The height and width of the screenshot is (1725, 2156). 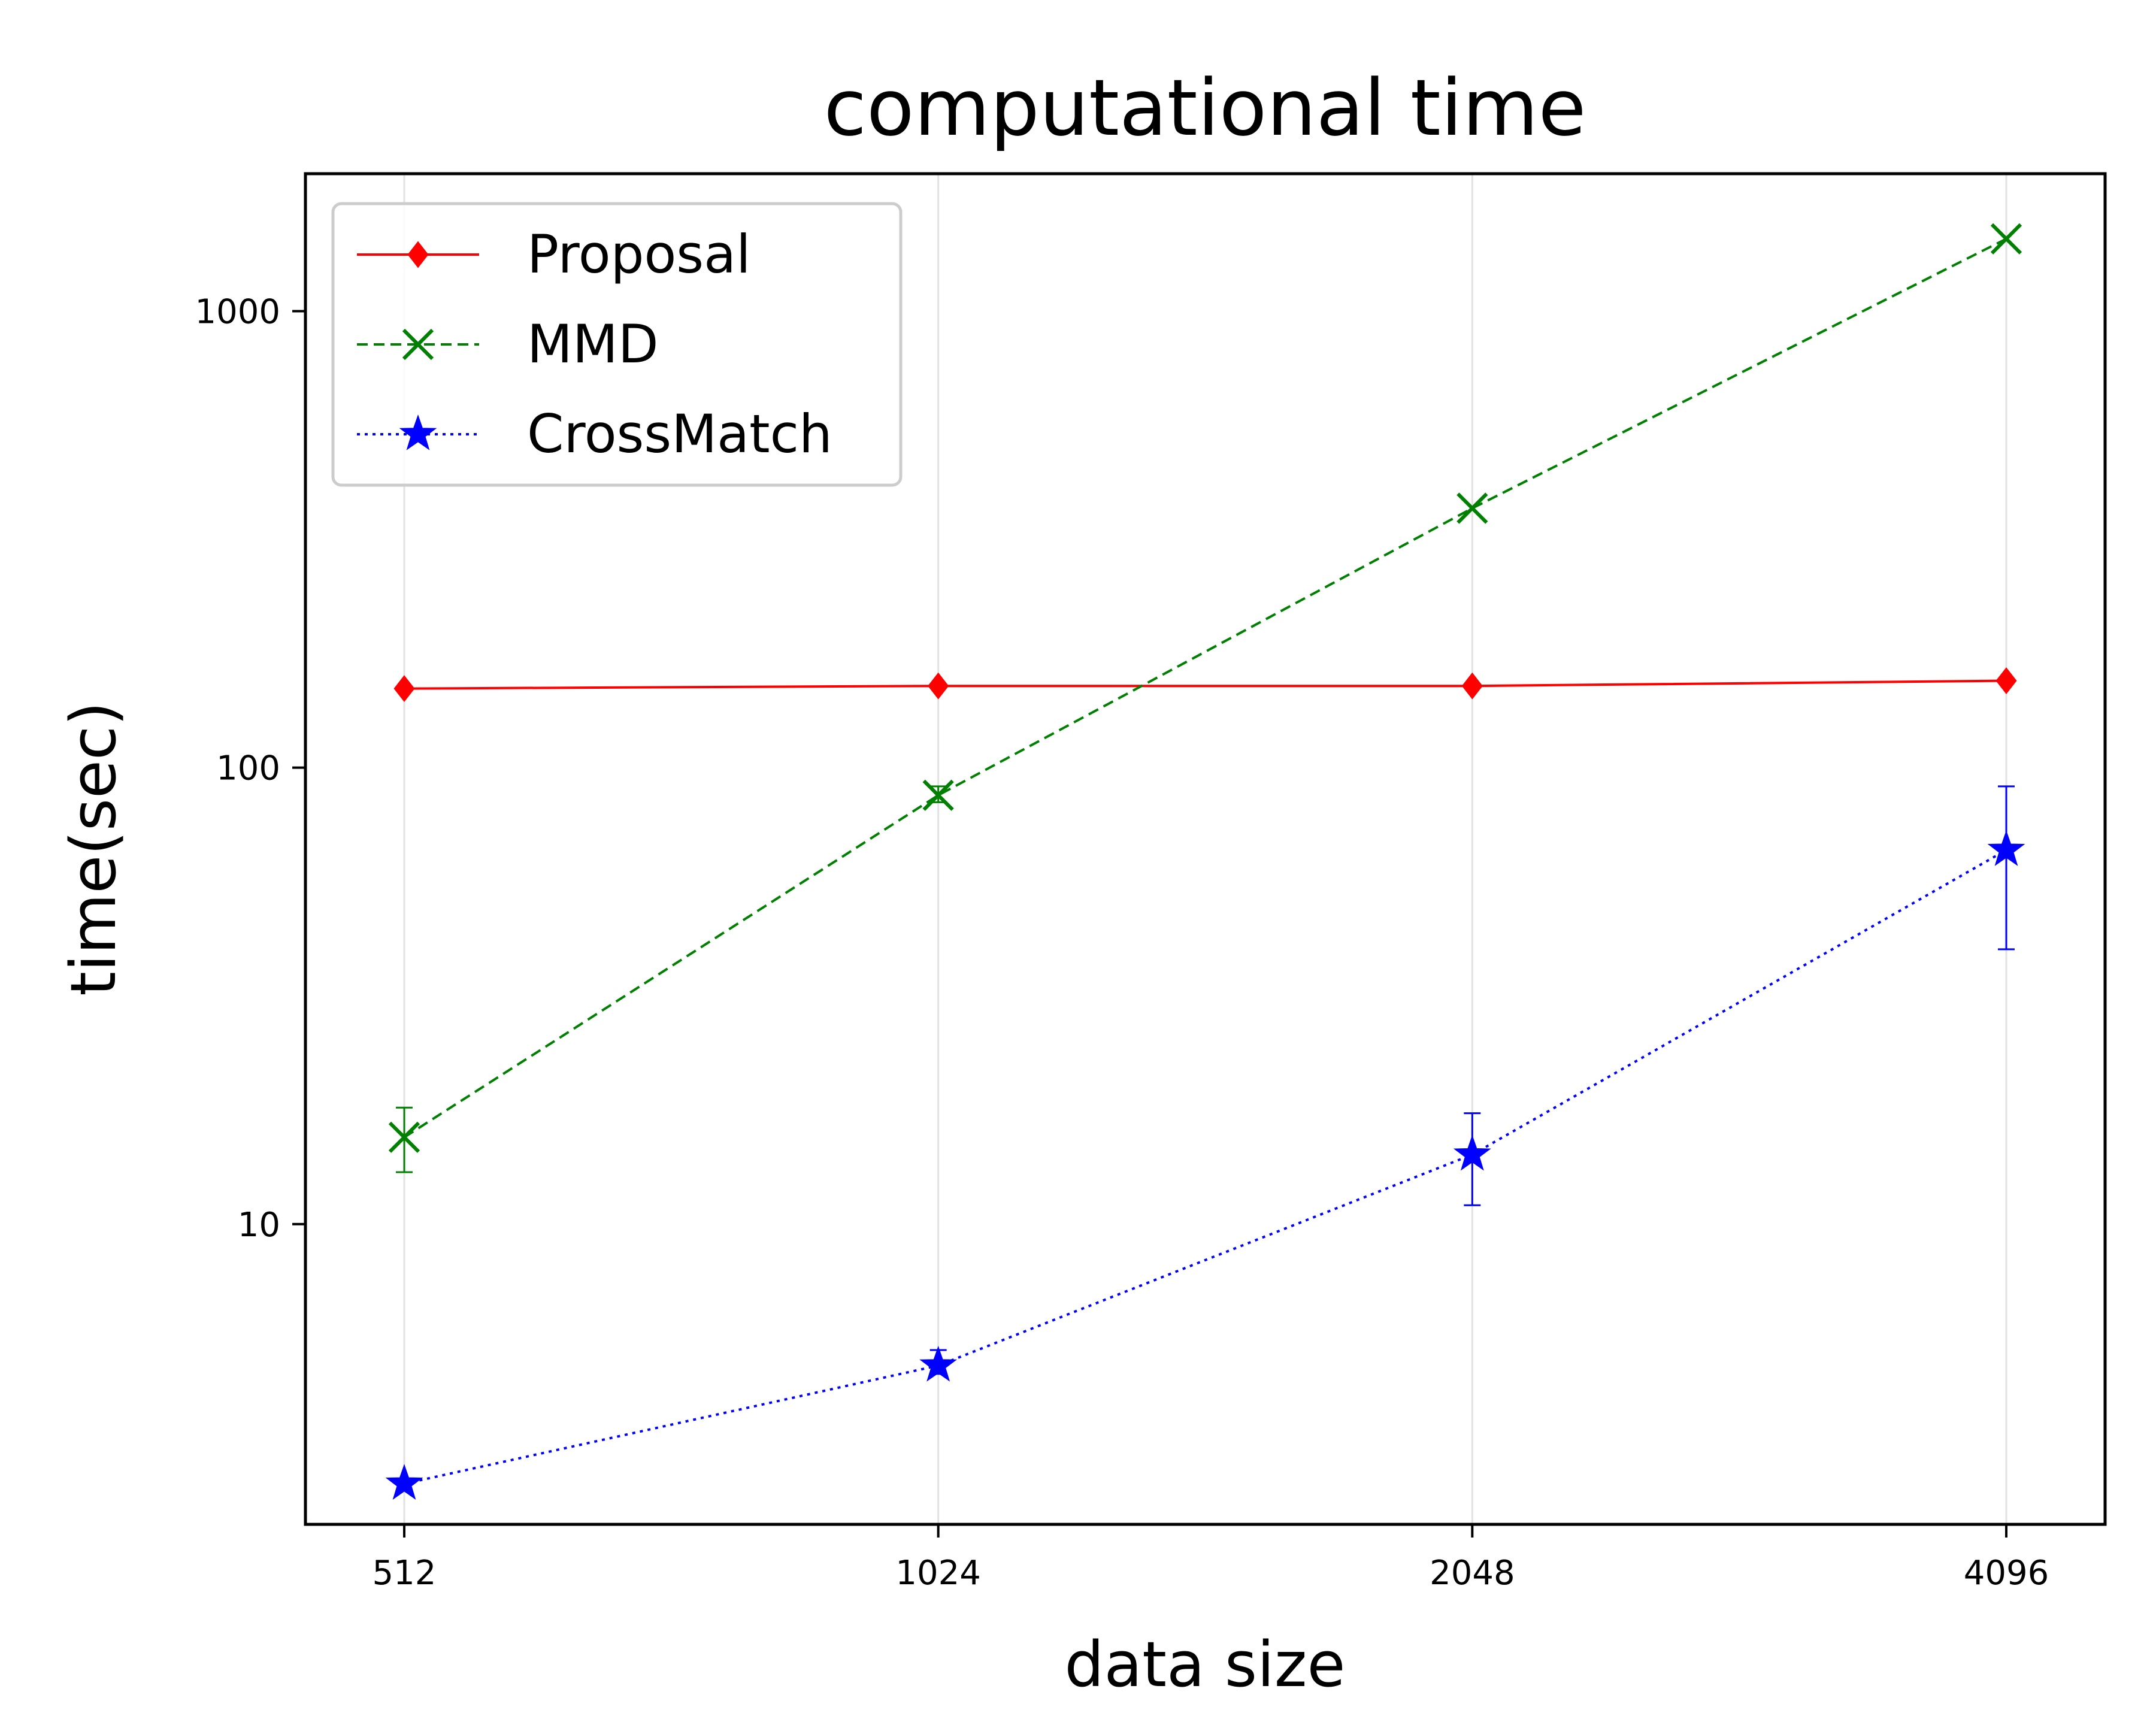 I want to click on y-tick-label: 10, so click(x=259, y=1225).